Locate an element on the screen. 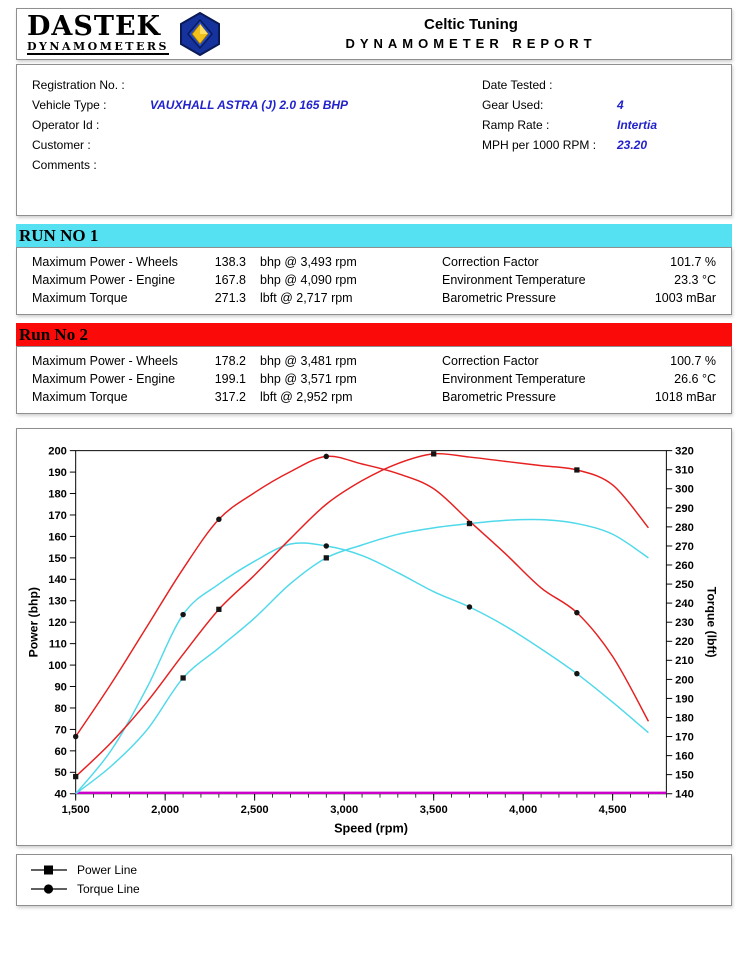 Image resolution: width=748 pixels, height=980 pixels. date-tested-label: Date Tested : is located at coordinates (517, 85).